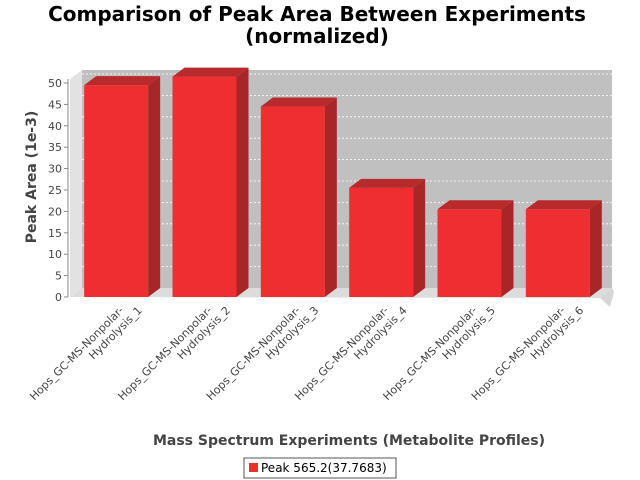 This screenshot has width=640, height=480. I want to click on y-tick-label: 10, so click(55, 254).